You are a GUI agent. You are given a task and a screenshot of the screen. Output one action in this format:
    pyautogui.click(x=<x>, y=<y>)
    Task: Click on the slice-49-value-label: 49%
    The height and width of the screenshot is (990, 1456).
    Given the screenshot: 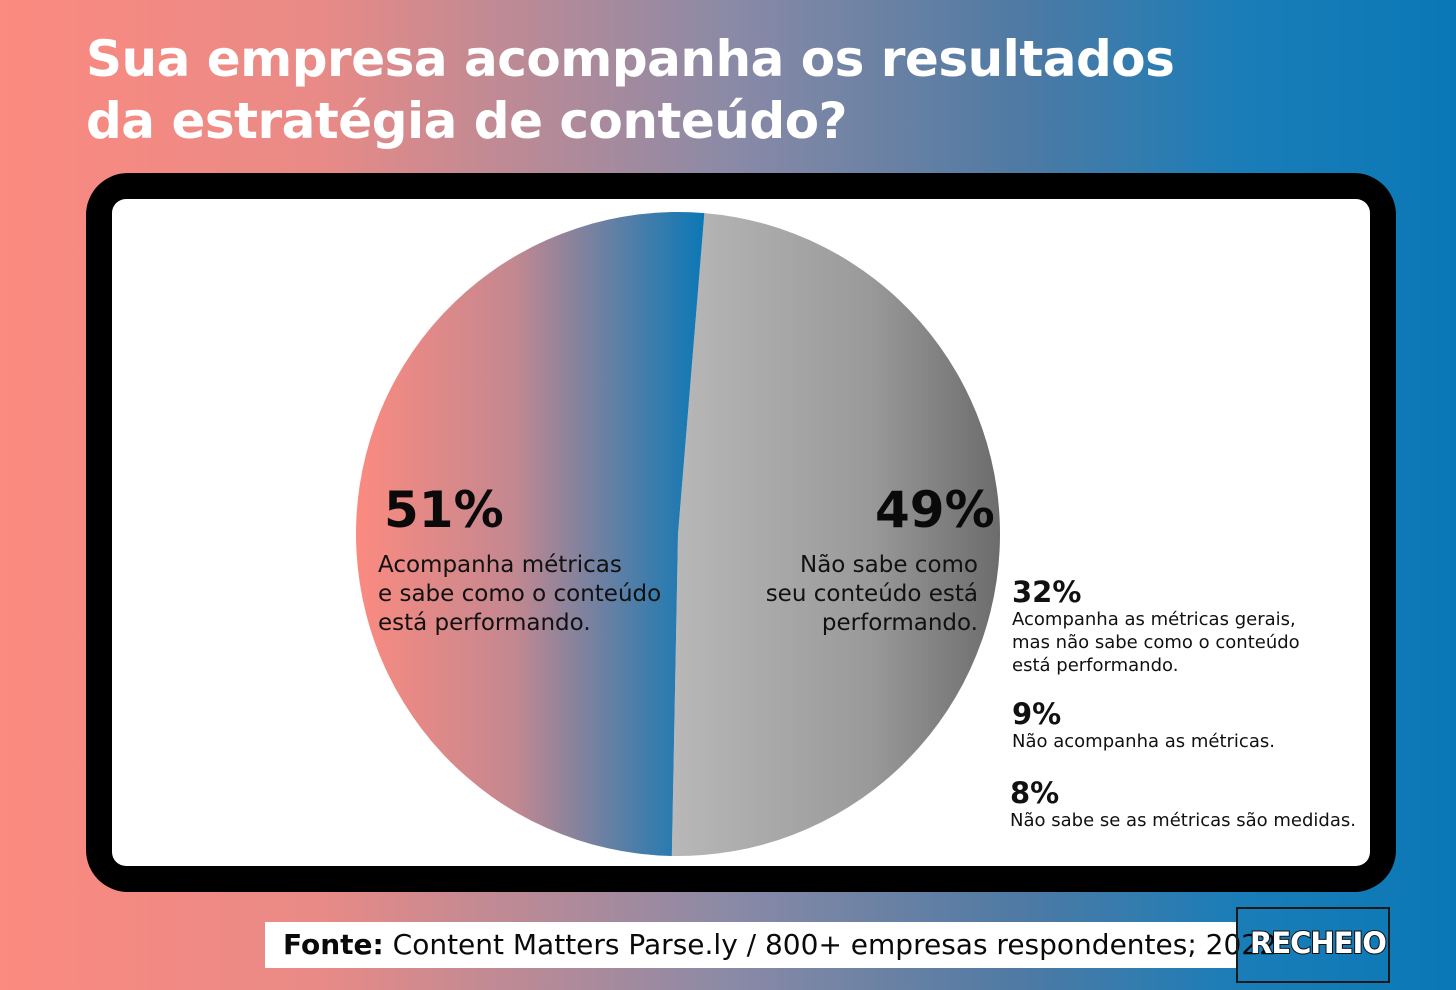 What is the action you would take?
    pyautogui.click(x=935, y=510)
    